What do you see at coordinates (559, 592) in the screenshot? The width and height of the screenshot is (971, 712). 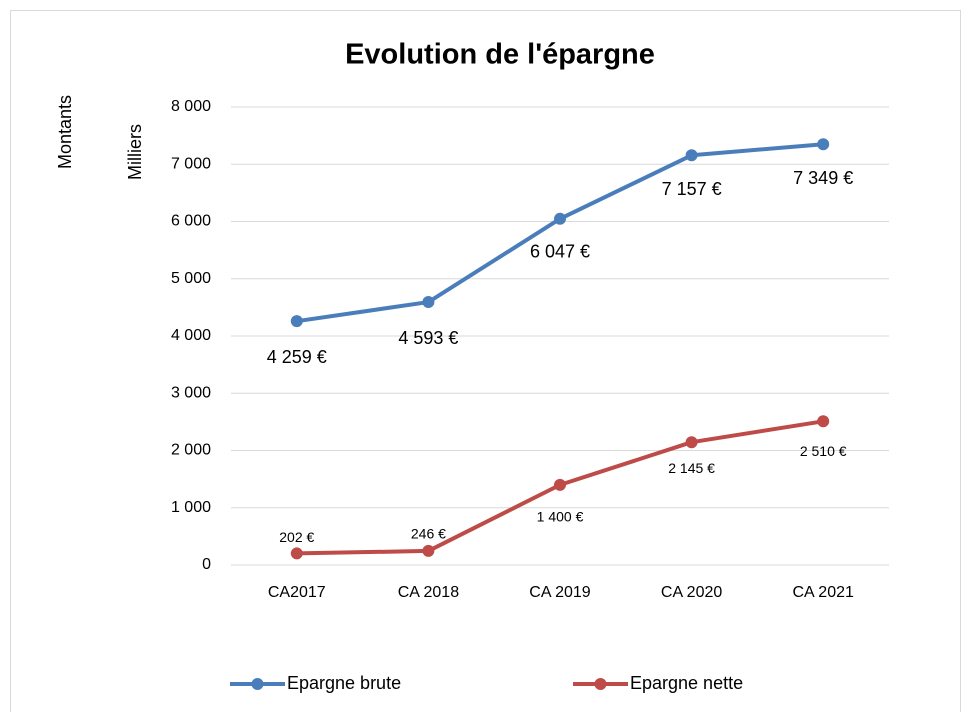 I see `x-tick-label: CA 2019` at bounding box center [559, 592].